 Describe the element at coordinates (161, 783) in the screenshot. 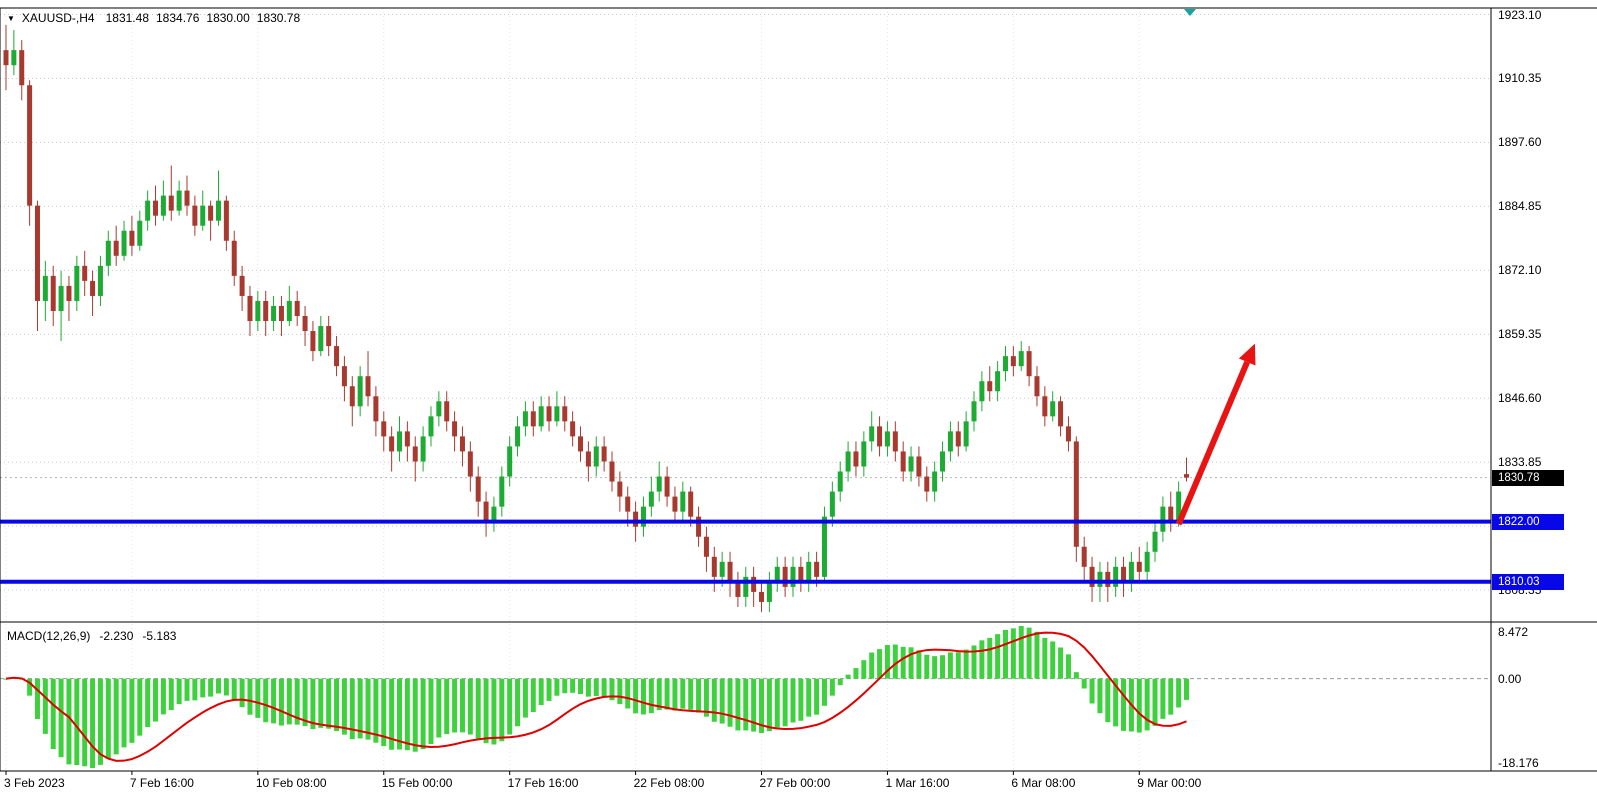

I see `time-axis-label: 7 Feb 16:00` at that location.